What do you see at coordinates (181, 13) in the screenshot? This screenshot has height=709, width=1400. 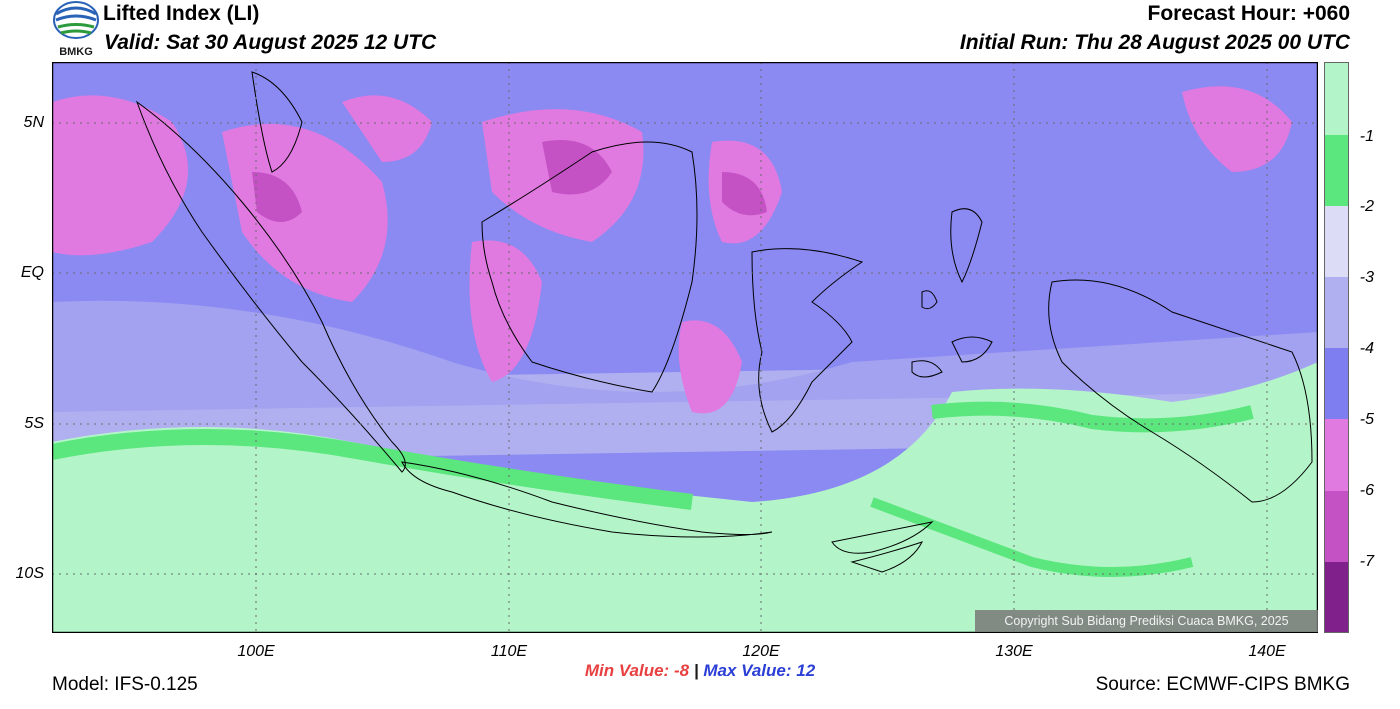 I see `map-title: Lifted Index (LI)` at bounding box center [181, 13].